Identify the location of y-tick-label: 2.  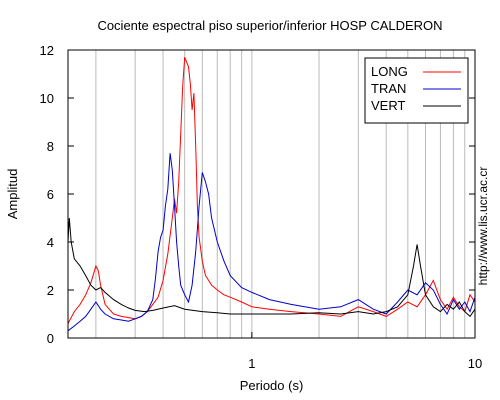
(50, 290).